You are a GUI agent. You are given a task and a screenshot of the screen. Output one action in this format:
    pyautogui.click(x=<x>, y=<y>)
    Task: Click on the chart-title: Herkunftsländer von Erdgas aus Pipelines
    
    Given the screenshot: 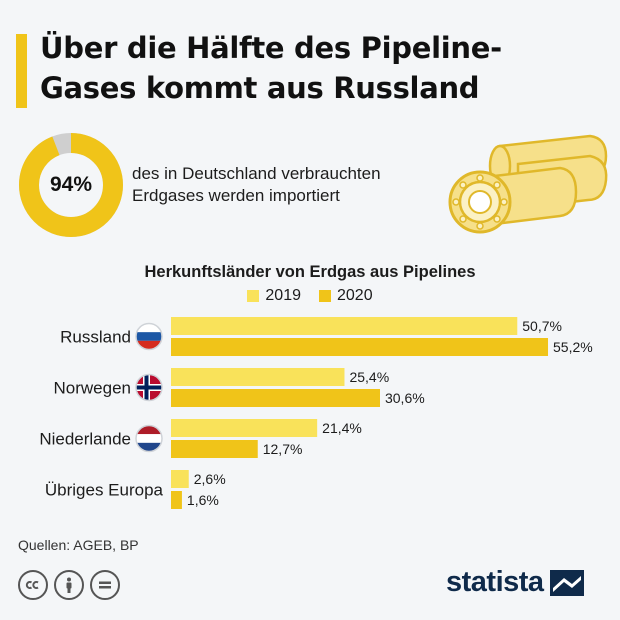 What is the action you would take?
    pyautogui.click(x=310, y=272)
    